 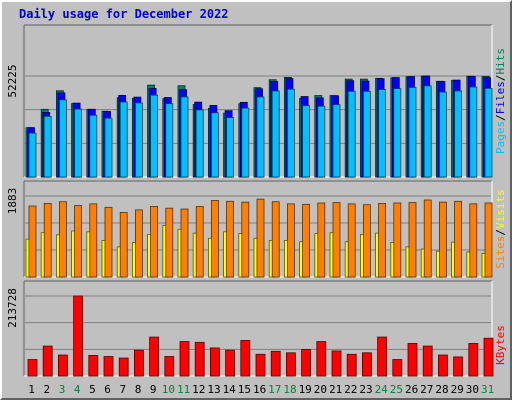 I want to click on chart-title: Daily usage for December 2022, so click(x=124, y=14).